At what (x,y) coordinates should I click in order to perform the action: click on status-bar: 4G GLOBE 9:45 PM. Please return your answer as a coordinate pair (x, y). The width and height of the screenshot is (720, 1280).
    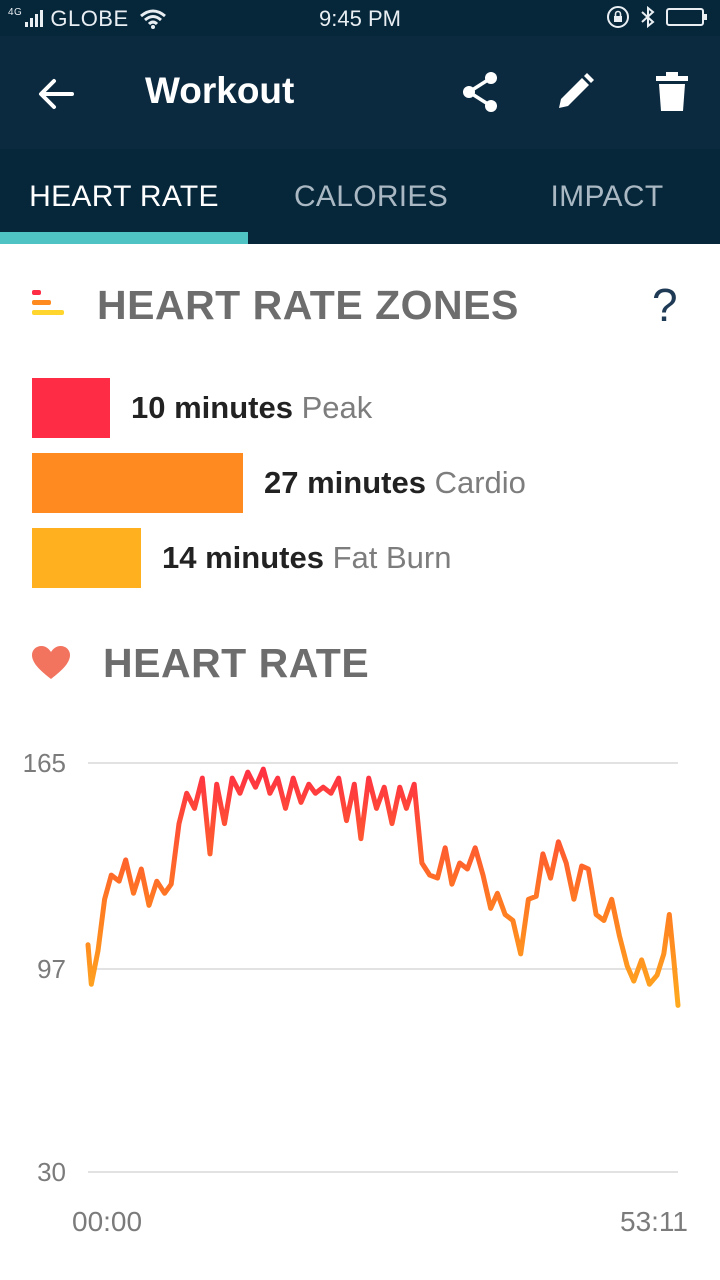
    Looking at the image, I should click on (360, 18).